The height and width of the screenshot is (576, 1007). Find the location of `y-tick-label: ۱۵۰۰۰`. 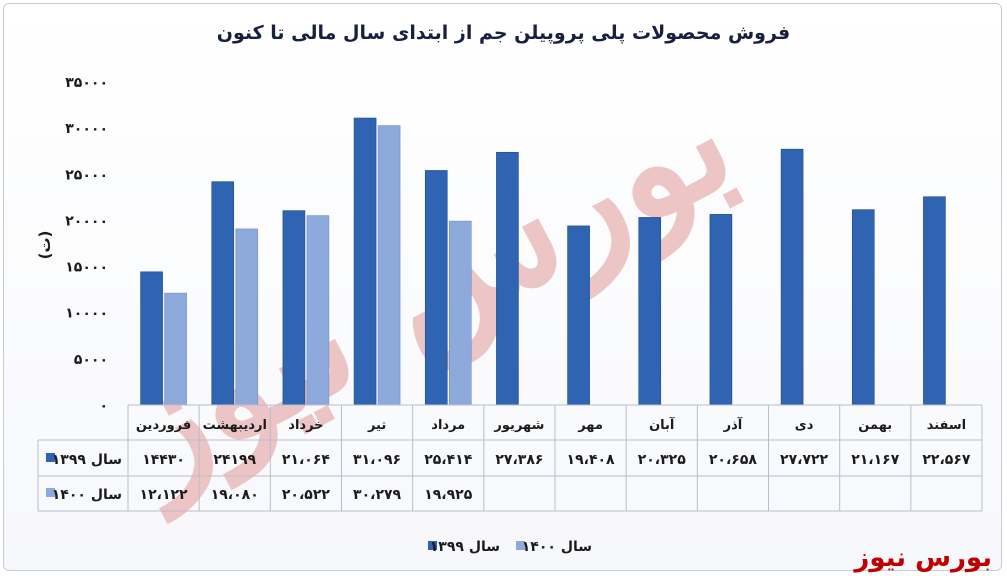

y-tick-label: ۱۵۰۰۰ is located at coordinates (86, 268).